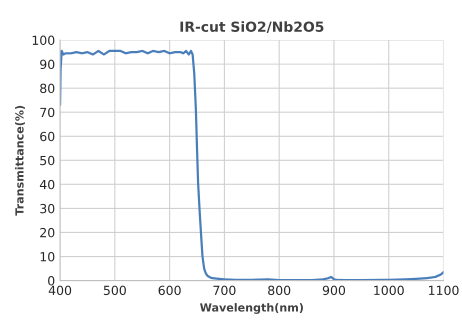  I want to click on y-axis-title: Transmittance(%), so click(20, 161).